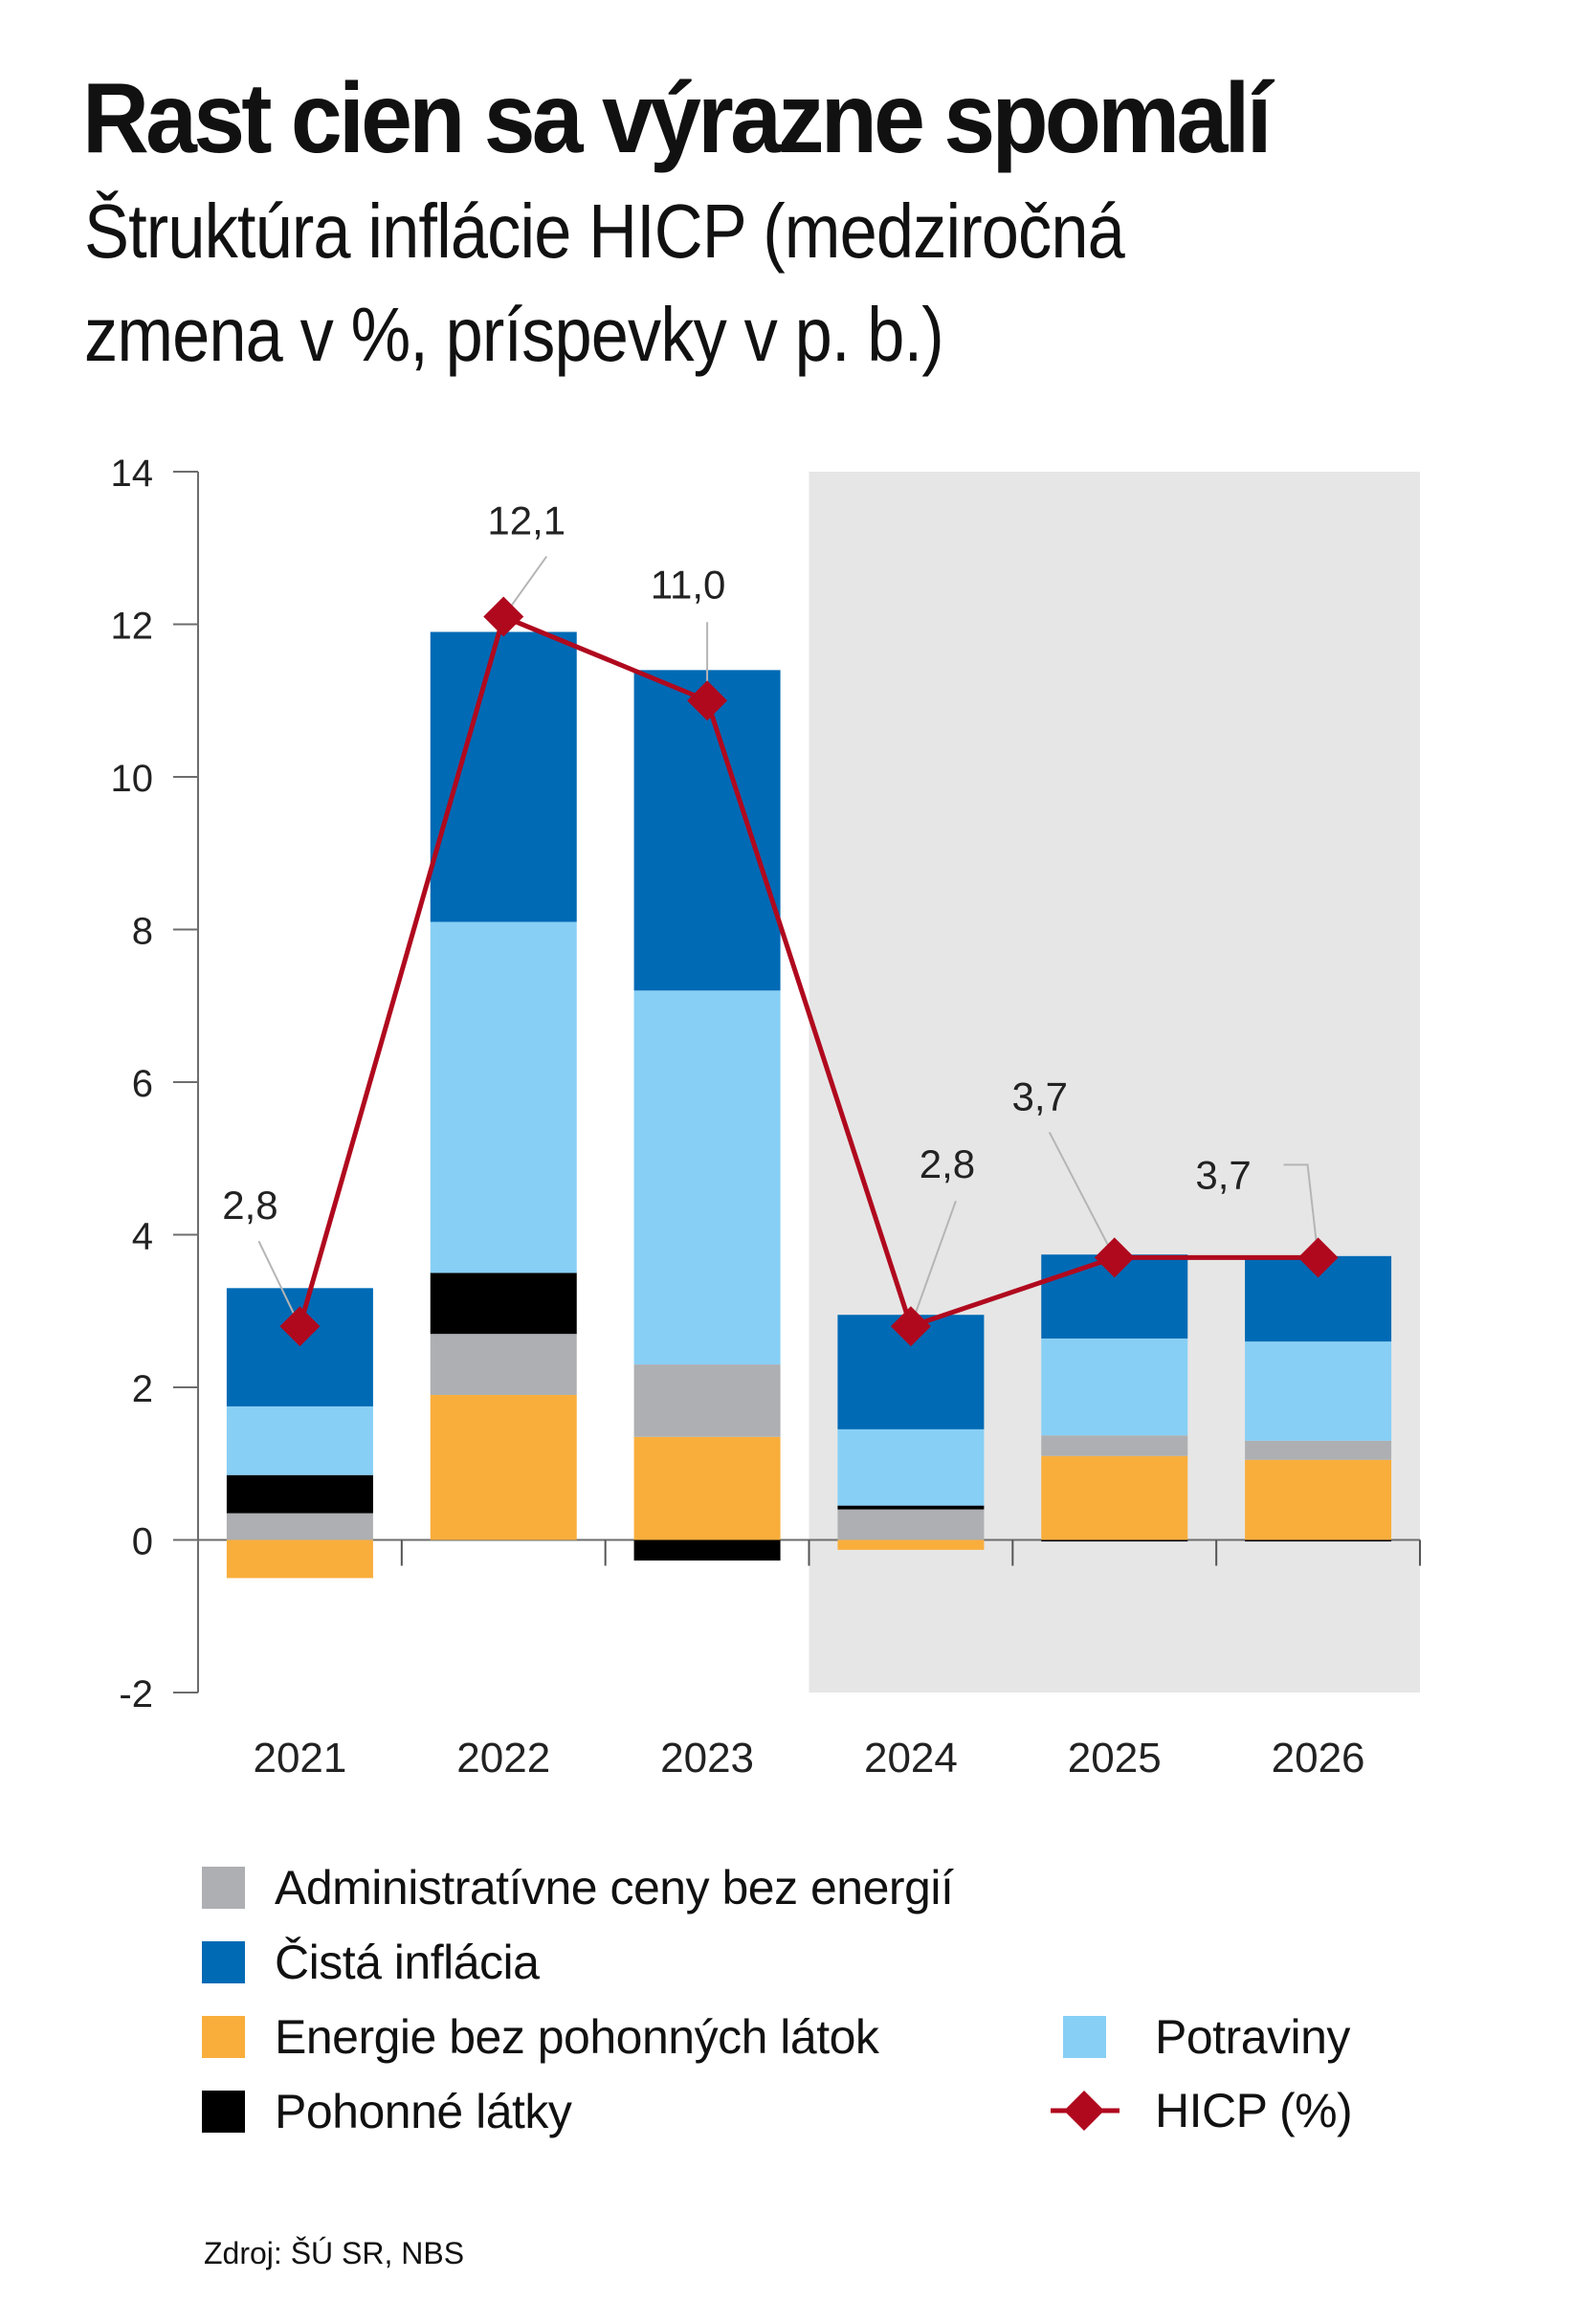 The image size is (1574, 2324). What do you see at coordinates (1115, 1758) in the screenshot?
I see `x-tick-label-2025: 2025` at bounding box center [1115, 1758].